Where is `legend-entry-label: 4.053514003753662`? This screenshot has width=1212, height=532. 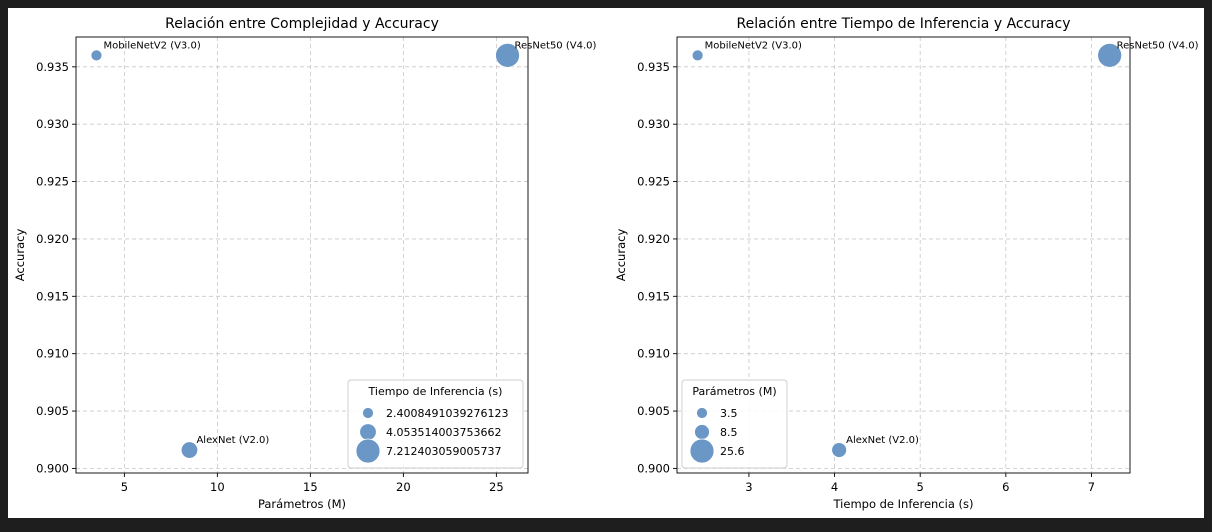
legend-entry-label: 4.053514003753662 is located at coordinates (443, 432).